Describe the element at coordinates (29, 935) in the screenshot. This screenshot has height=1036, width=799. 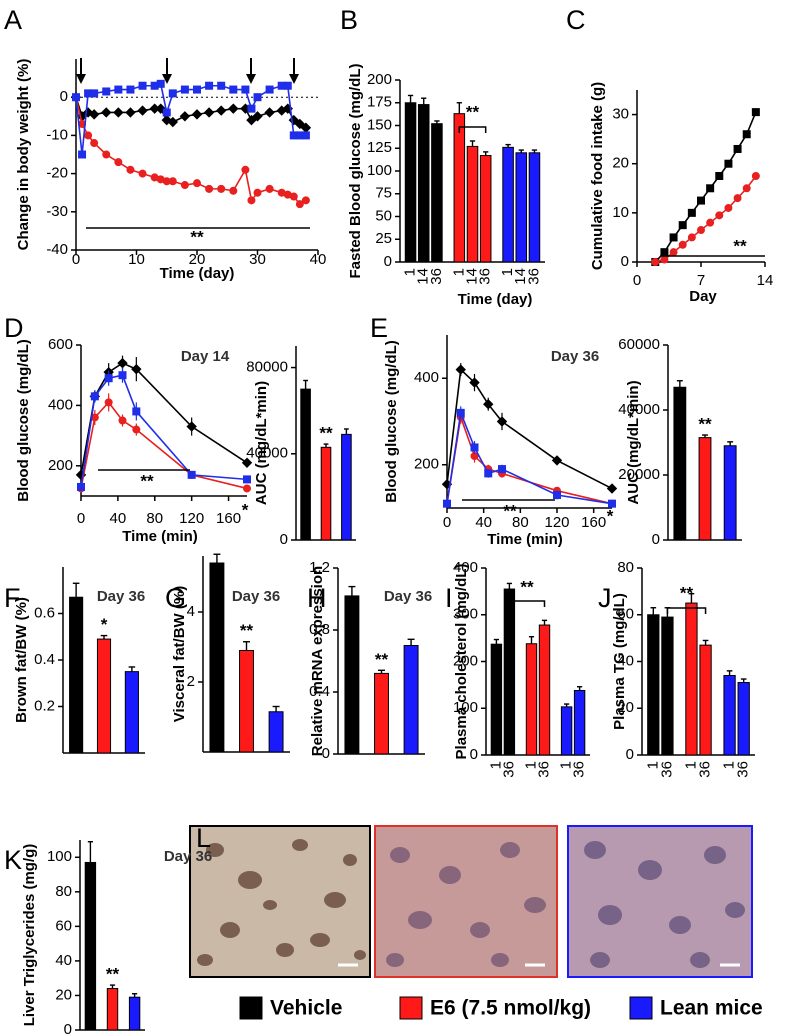
I see `y-axis-label: Liver Triglycerides (mg/g)` at that location.